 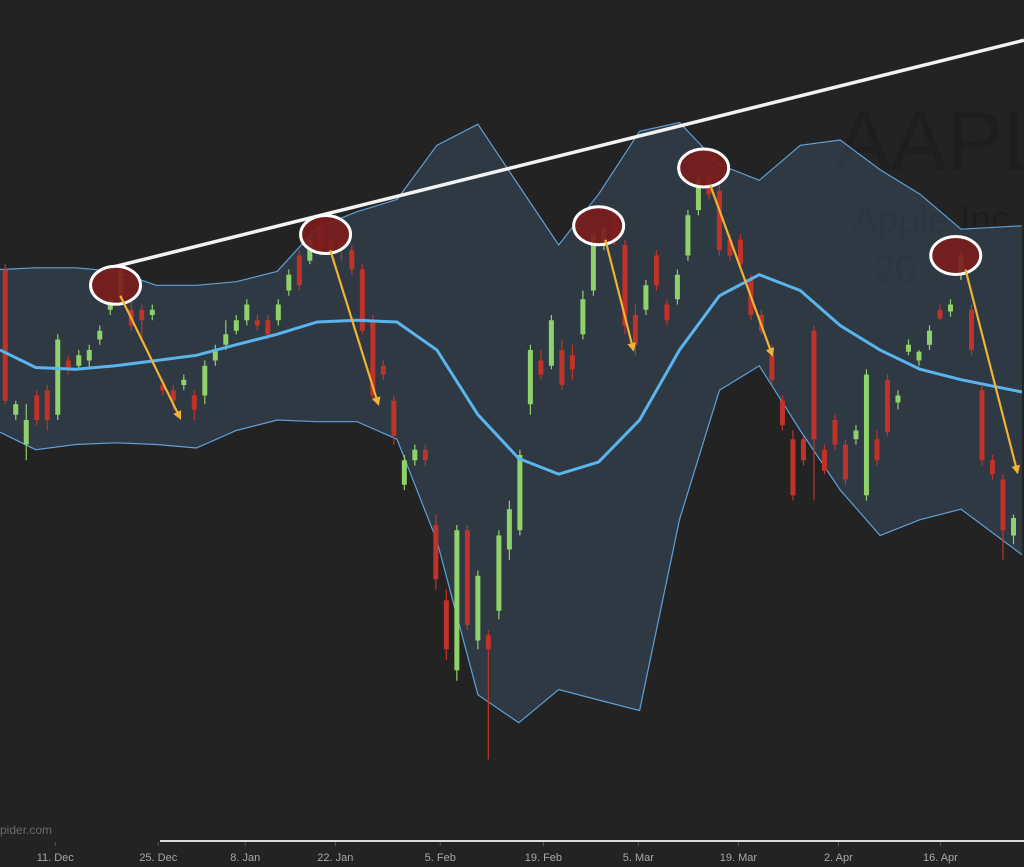 What do you see at coordinates (56, 858) in the screenshot?
I see `x-tick-label: 11. Dec` at bounding box center [56, 858].